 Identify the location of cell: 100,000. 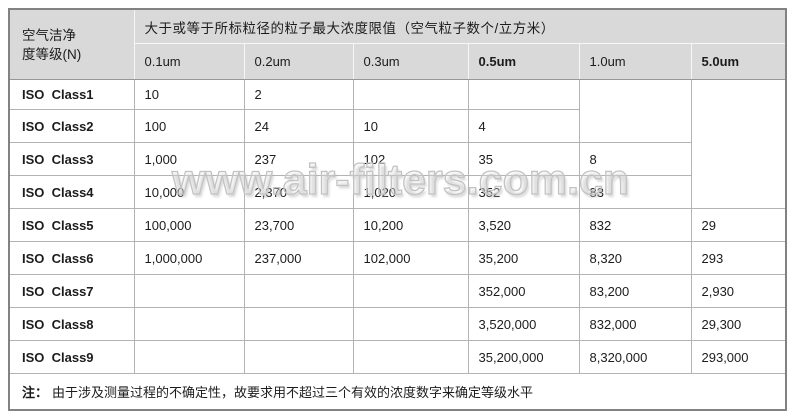
(189, 225).